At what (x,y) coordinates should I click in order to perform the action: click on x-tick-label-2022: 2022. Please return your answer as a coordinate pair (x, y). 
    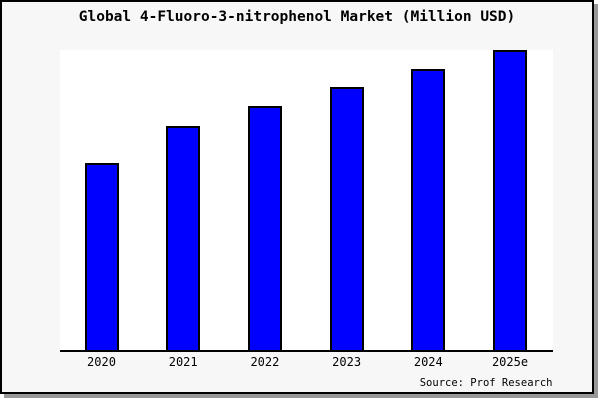
    Looking at the image, I should click on (265, 362).